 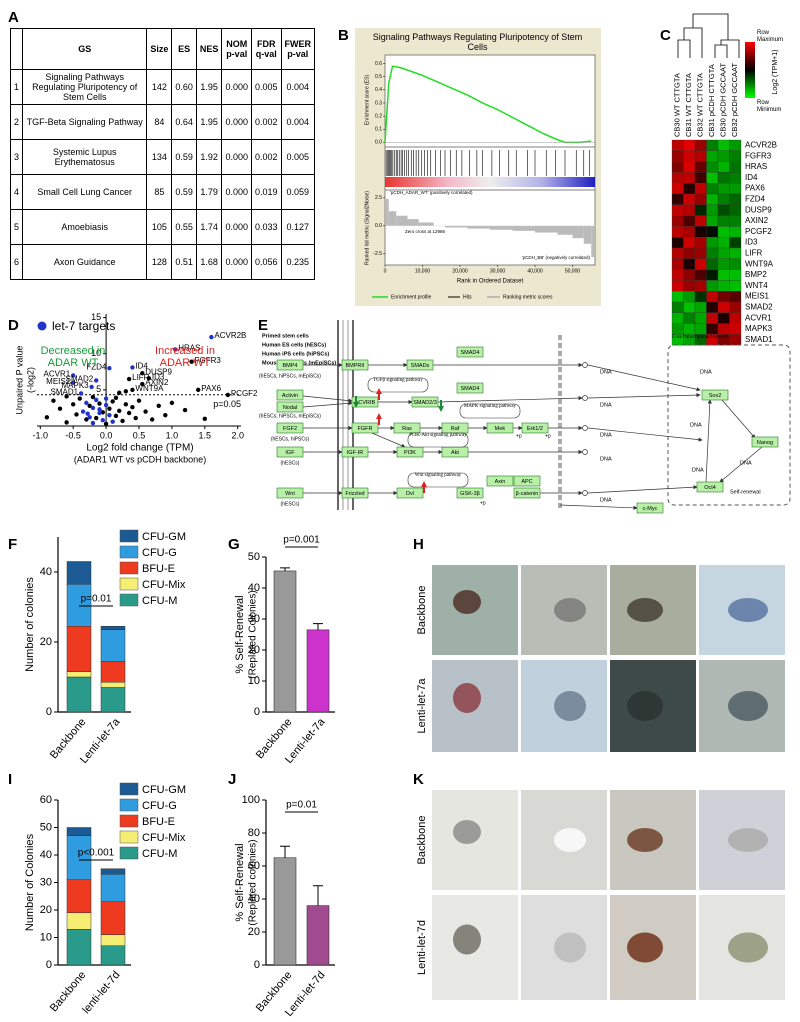 I want to click on point-label: ID3, so click(x=158, y=376).